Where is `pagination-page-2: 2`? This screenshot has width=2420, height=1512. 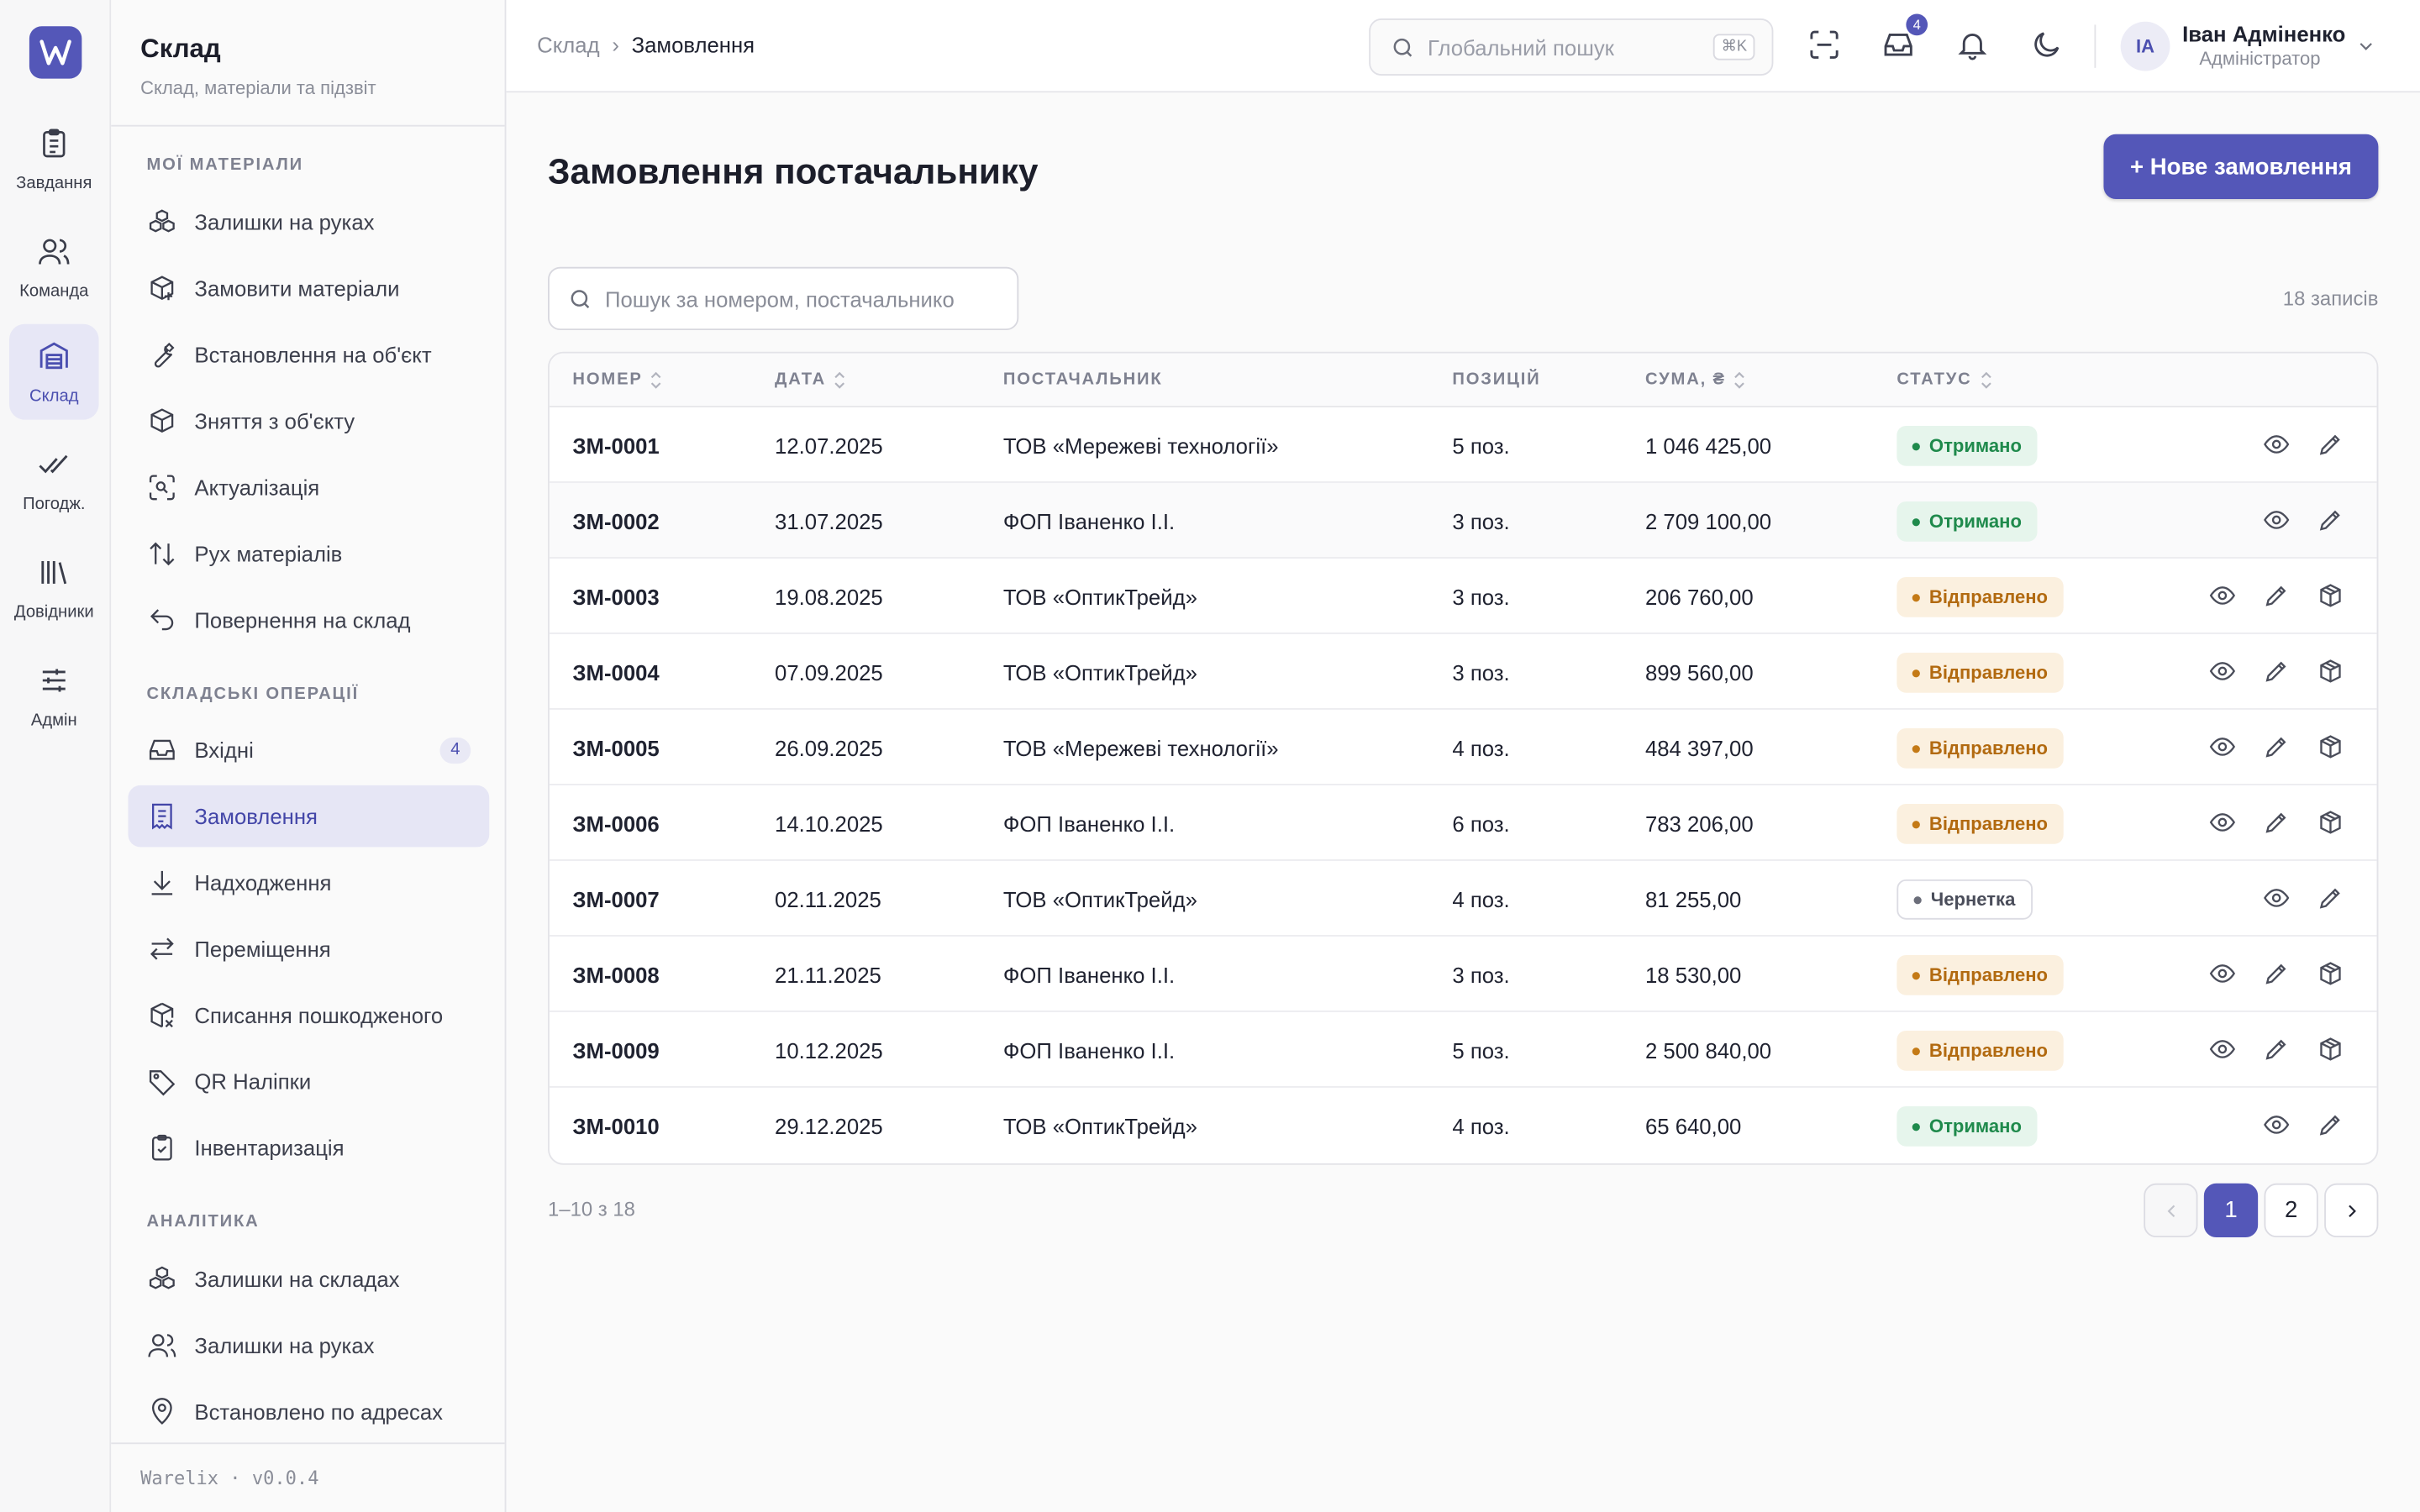
pagination-page-2: 2 is located at coordinates (2291, 1210).